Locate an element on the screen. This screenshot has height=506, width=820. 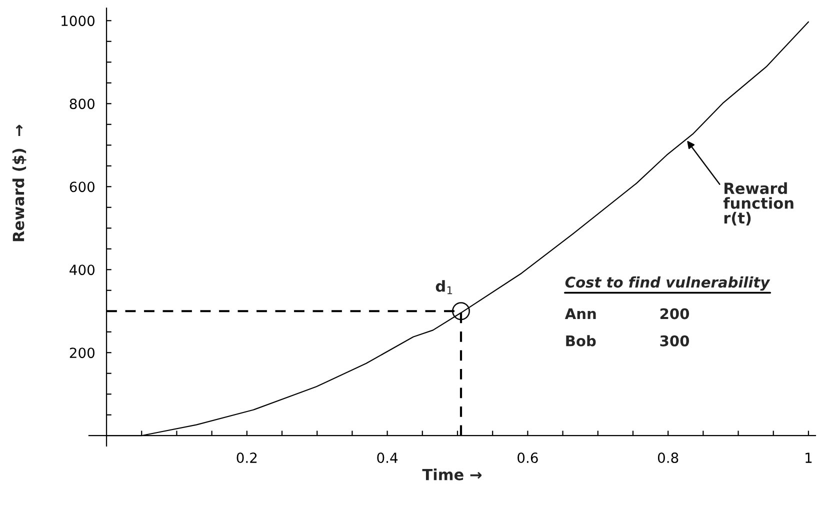
y-axis-title: Reward ($) → is located at coordinates (19, 183).